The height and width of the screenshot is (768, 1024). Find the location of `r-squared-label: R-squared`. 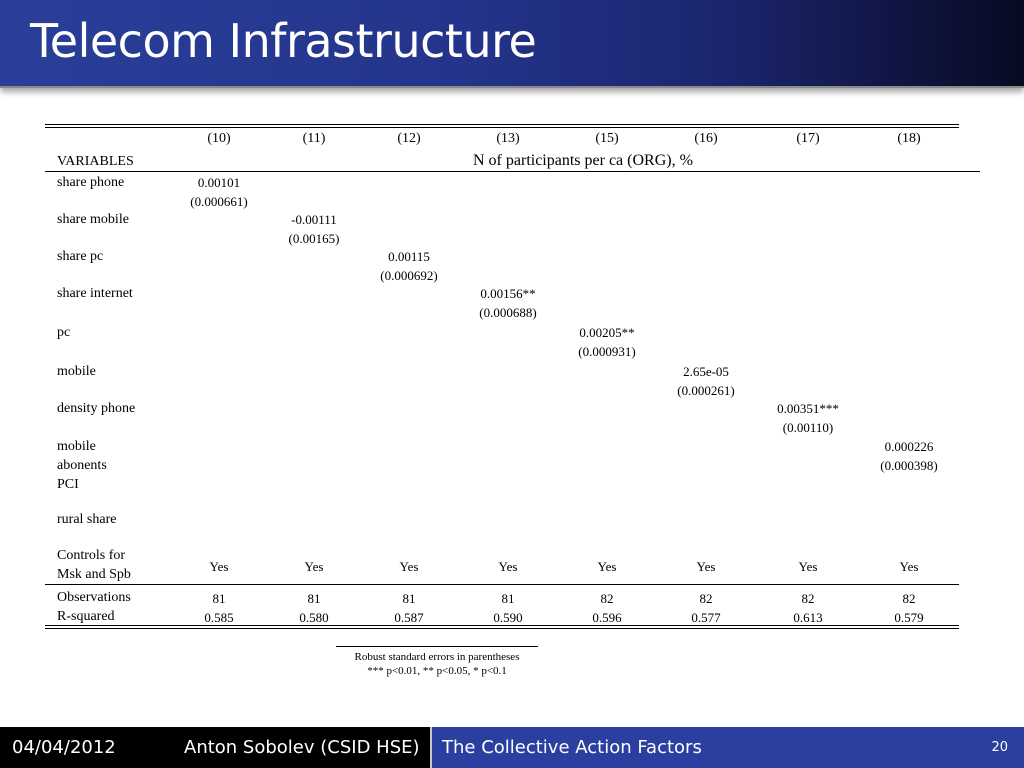

r-squared-label: R-squared is located at coordinates (86, 616).